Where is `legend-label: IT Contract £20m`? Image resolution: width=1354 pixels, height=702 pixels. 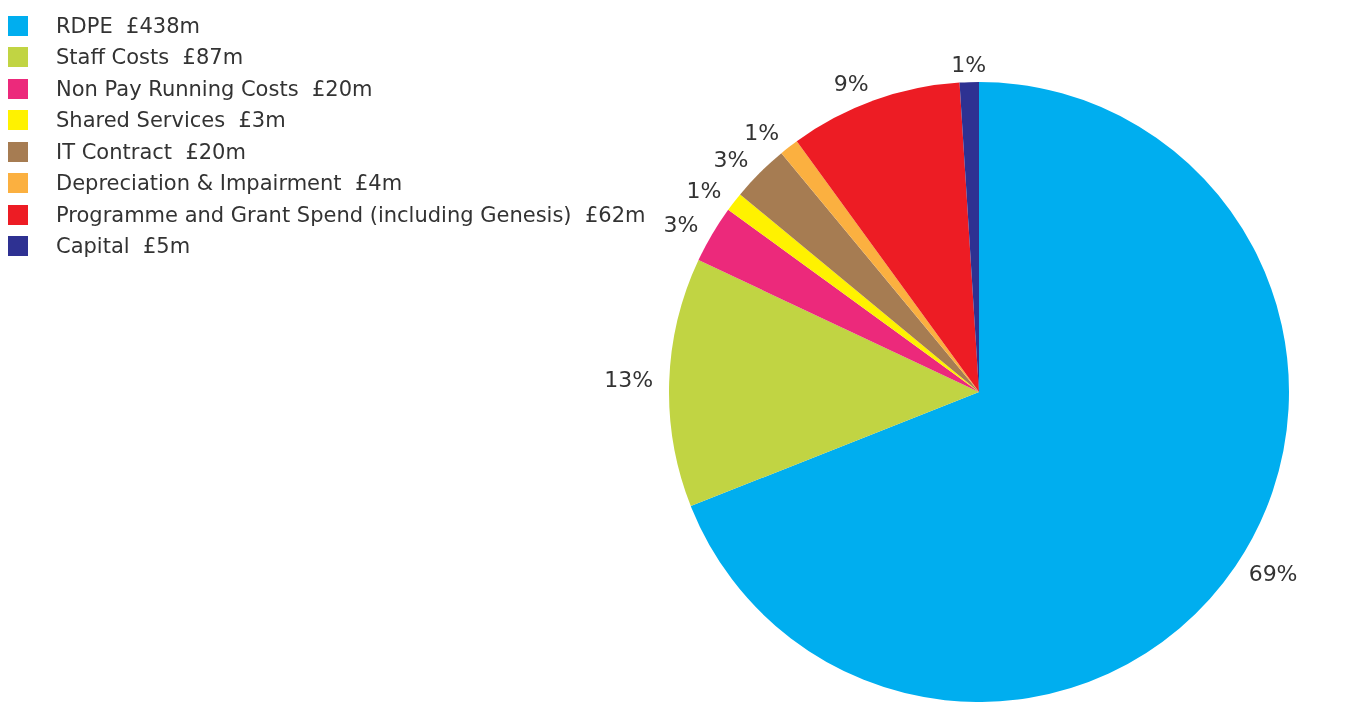 legend-label: IT Contract £20m is located at coordinates (151, 151).